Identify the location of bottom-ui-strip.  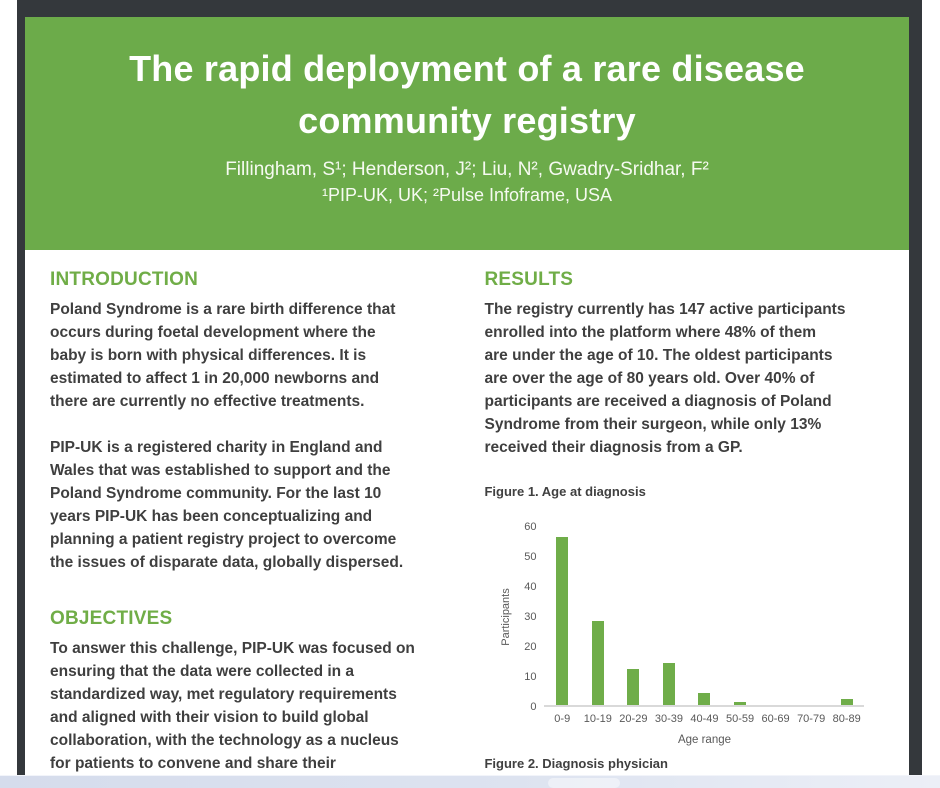
(470, 781).